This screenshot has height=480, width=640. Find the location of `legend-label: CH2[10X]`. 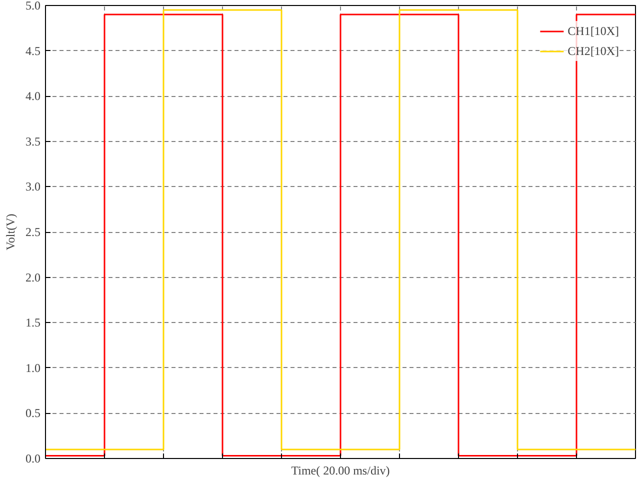

legend-label: CH2[10X] is located at coordinates (593, 51).